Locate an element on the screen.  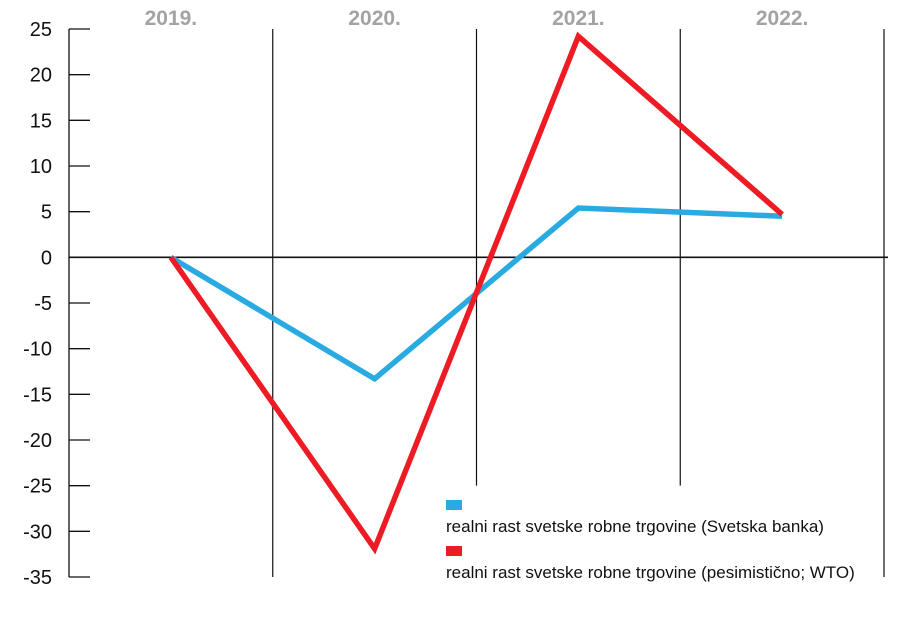
x-axis-category-label: 2019. is located at coordinates (171, 18).